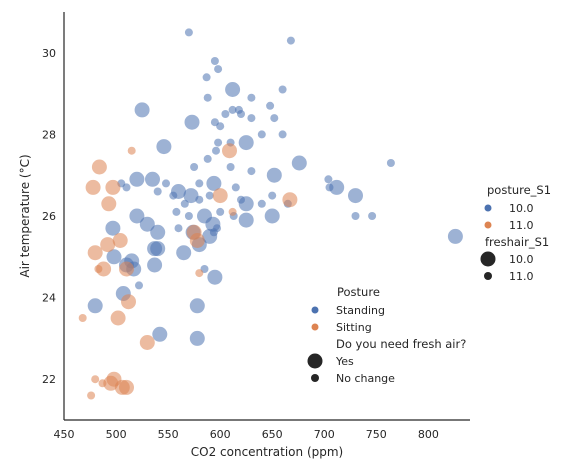 The height and width of the screenshot is (468, 583). Describe the element at coordinates (521, 259) in the screenshot. I see `legend-freshair-10-label: 10.0` at that location.